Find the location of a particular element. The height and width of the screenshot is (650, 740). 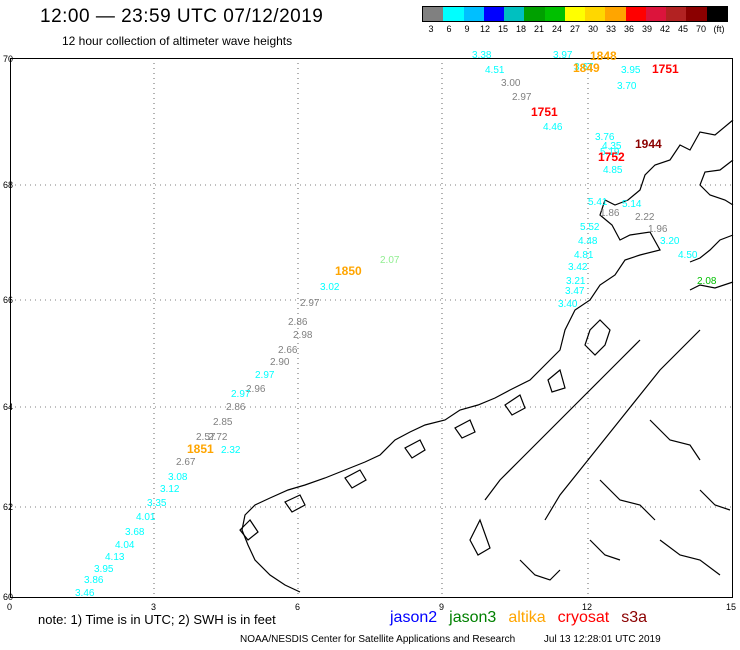

color-scale-label: 42 is located at coordinates (664, 29).